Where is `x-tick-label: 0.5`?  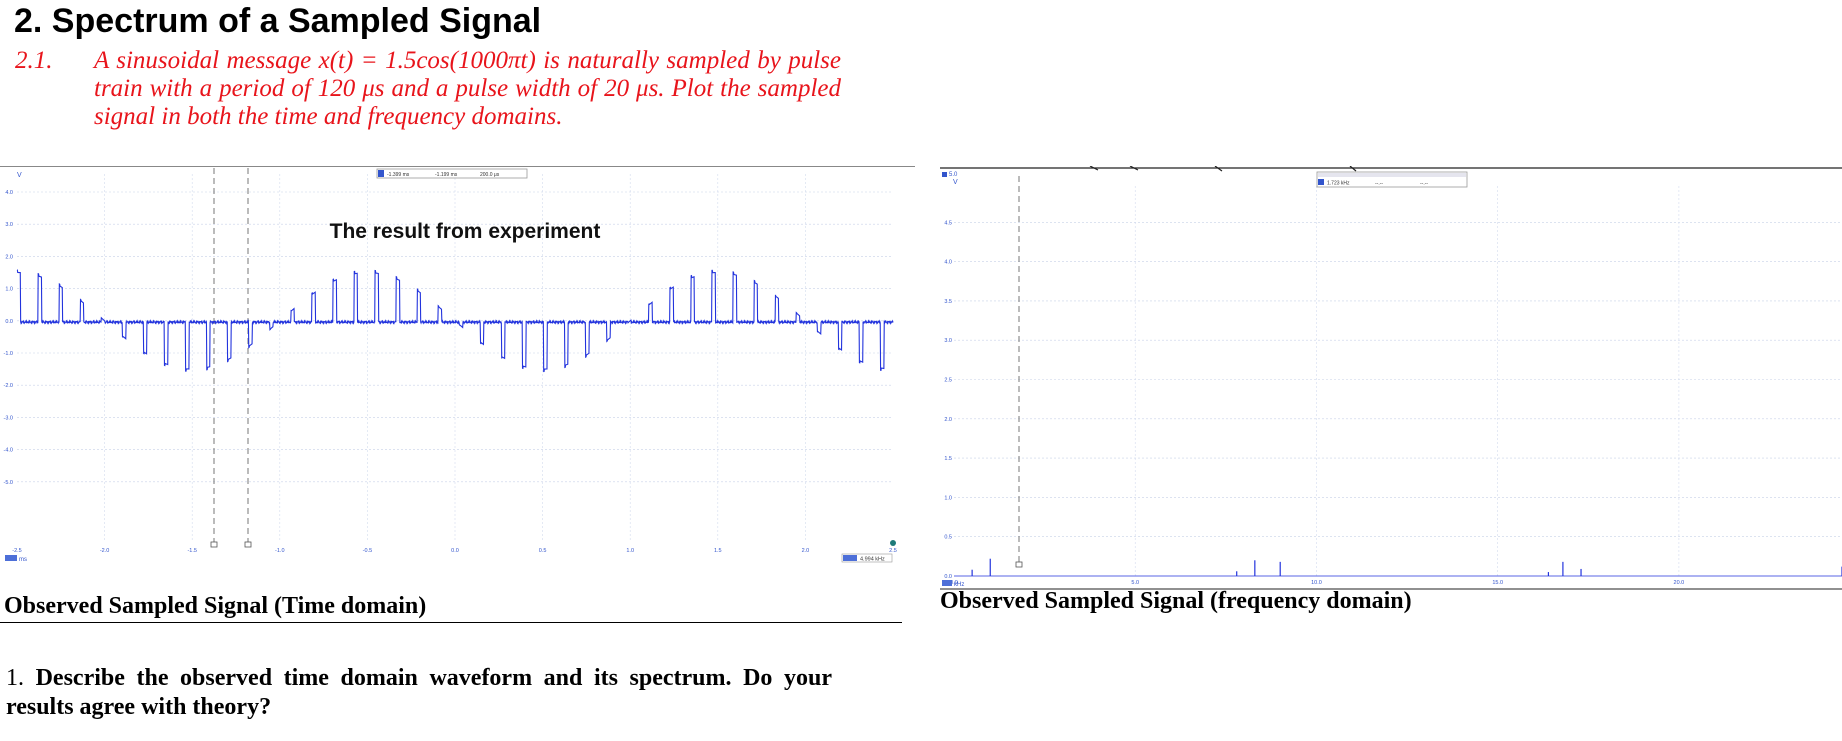 x-tick-label: 0.5 is located at coordinates (543, 551).